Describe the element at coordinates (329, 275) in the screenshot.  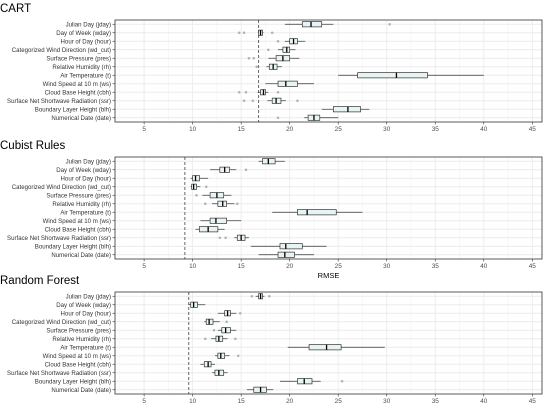
I see `x-axis-title: RMSE` at that location.